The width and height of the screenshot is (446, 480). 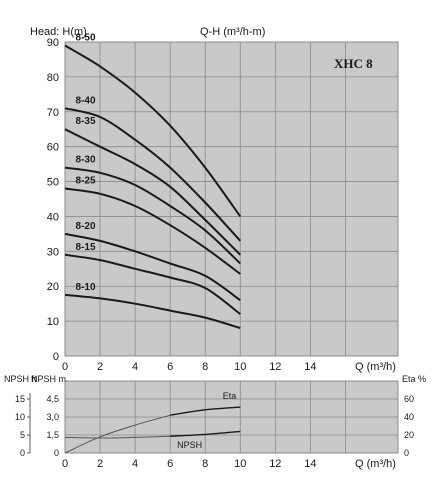 What do you see at coordinates (48, 379) in the screenshot?
I see `npsh-m-axis-label: NPSH m` at bounding box center [48, 379].